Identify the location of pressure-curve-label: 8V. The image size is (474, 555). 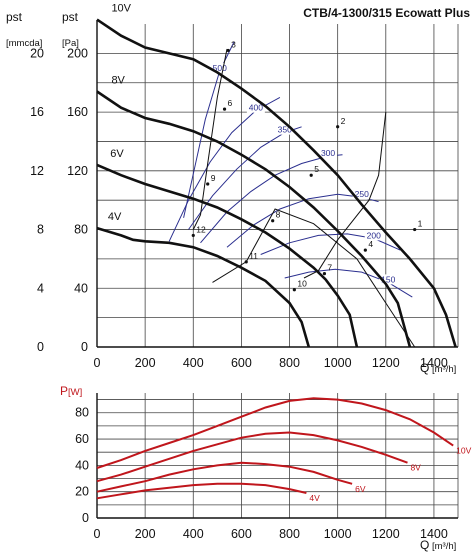
(118, 81).